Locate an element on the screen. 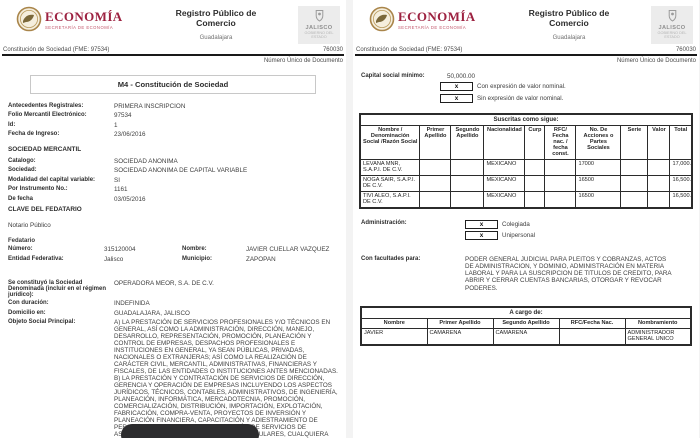  column-header: Primer Apellido is located at coordinates (460, 323).